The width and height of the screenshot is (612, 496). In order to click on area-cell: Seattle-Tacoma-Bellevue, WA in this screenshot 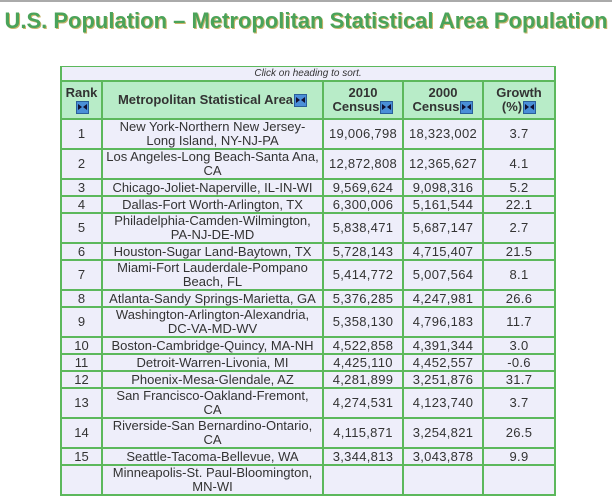, I will do `click(212, 456)`.